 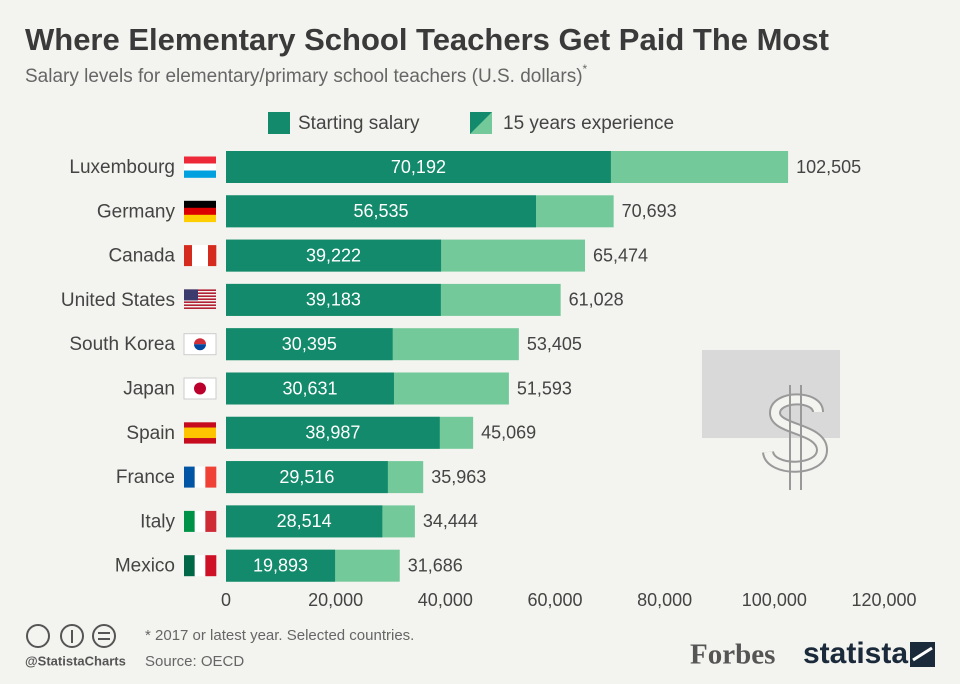 I want to click on value-label: 70,192, so click(x=418, y=167).